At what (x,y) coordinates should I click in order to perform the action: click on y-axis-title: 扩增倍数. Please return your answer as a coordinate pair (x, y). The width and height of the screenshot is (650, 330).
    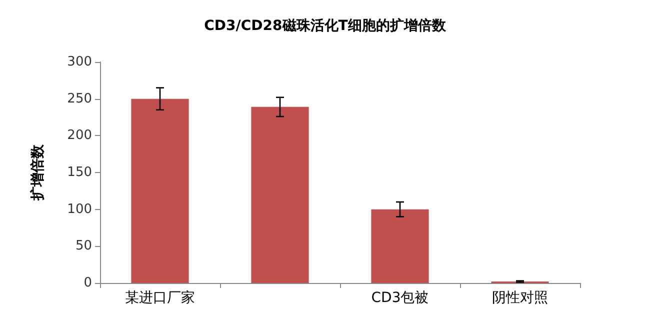
    Looking at the image, I should click on (37, 173).